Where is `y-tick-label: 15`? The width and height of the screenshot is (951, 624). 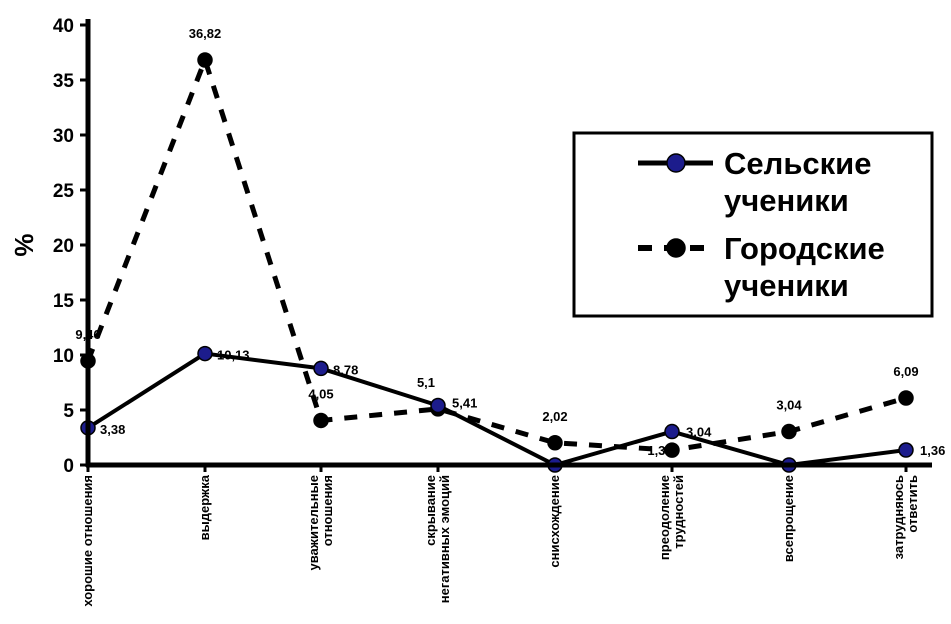
y-tick-label: 15 is located at coordinates (64, 301).